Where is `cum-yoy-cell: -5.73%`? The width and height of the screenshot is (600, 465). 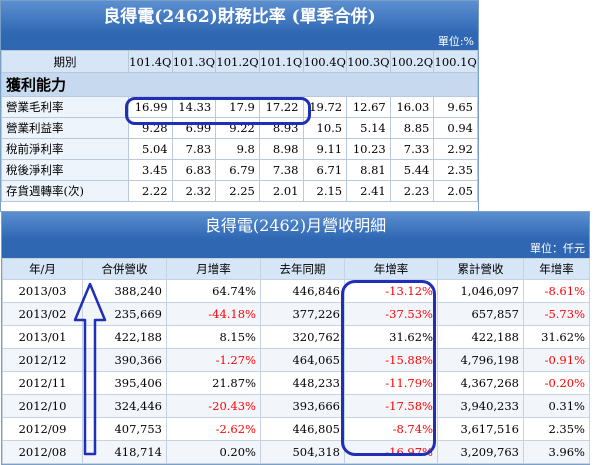 cum-yoy-cell: -5.73% is located at coordinates (556, 314).